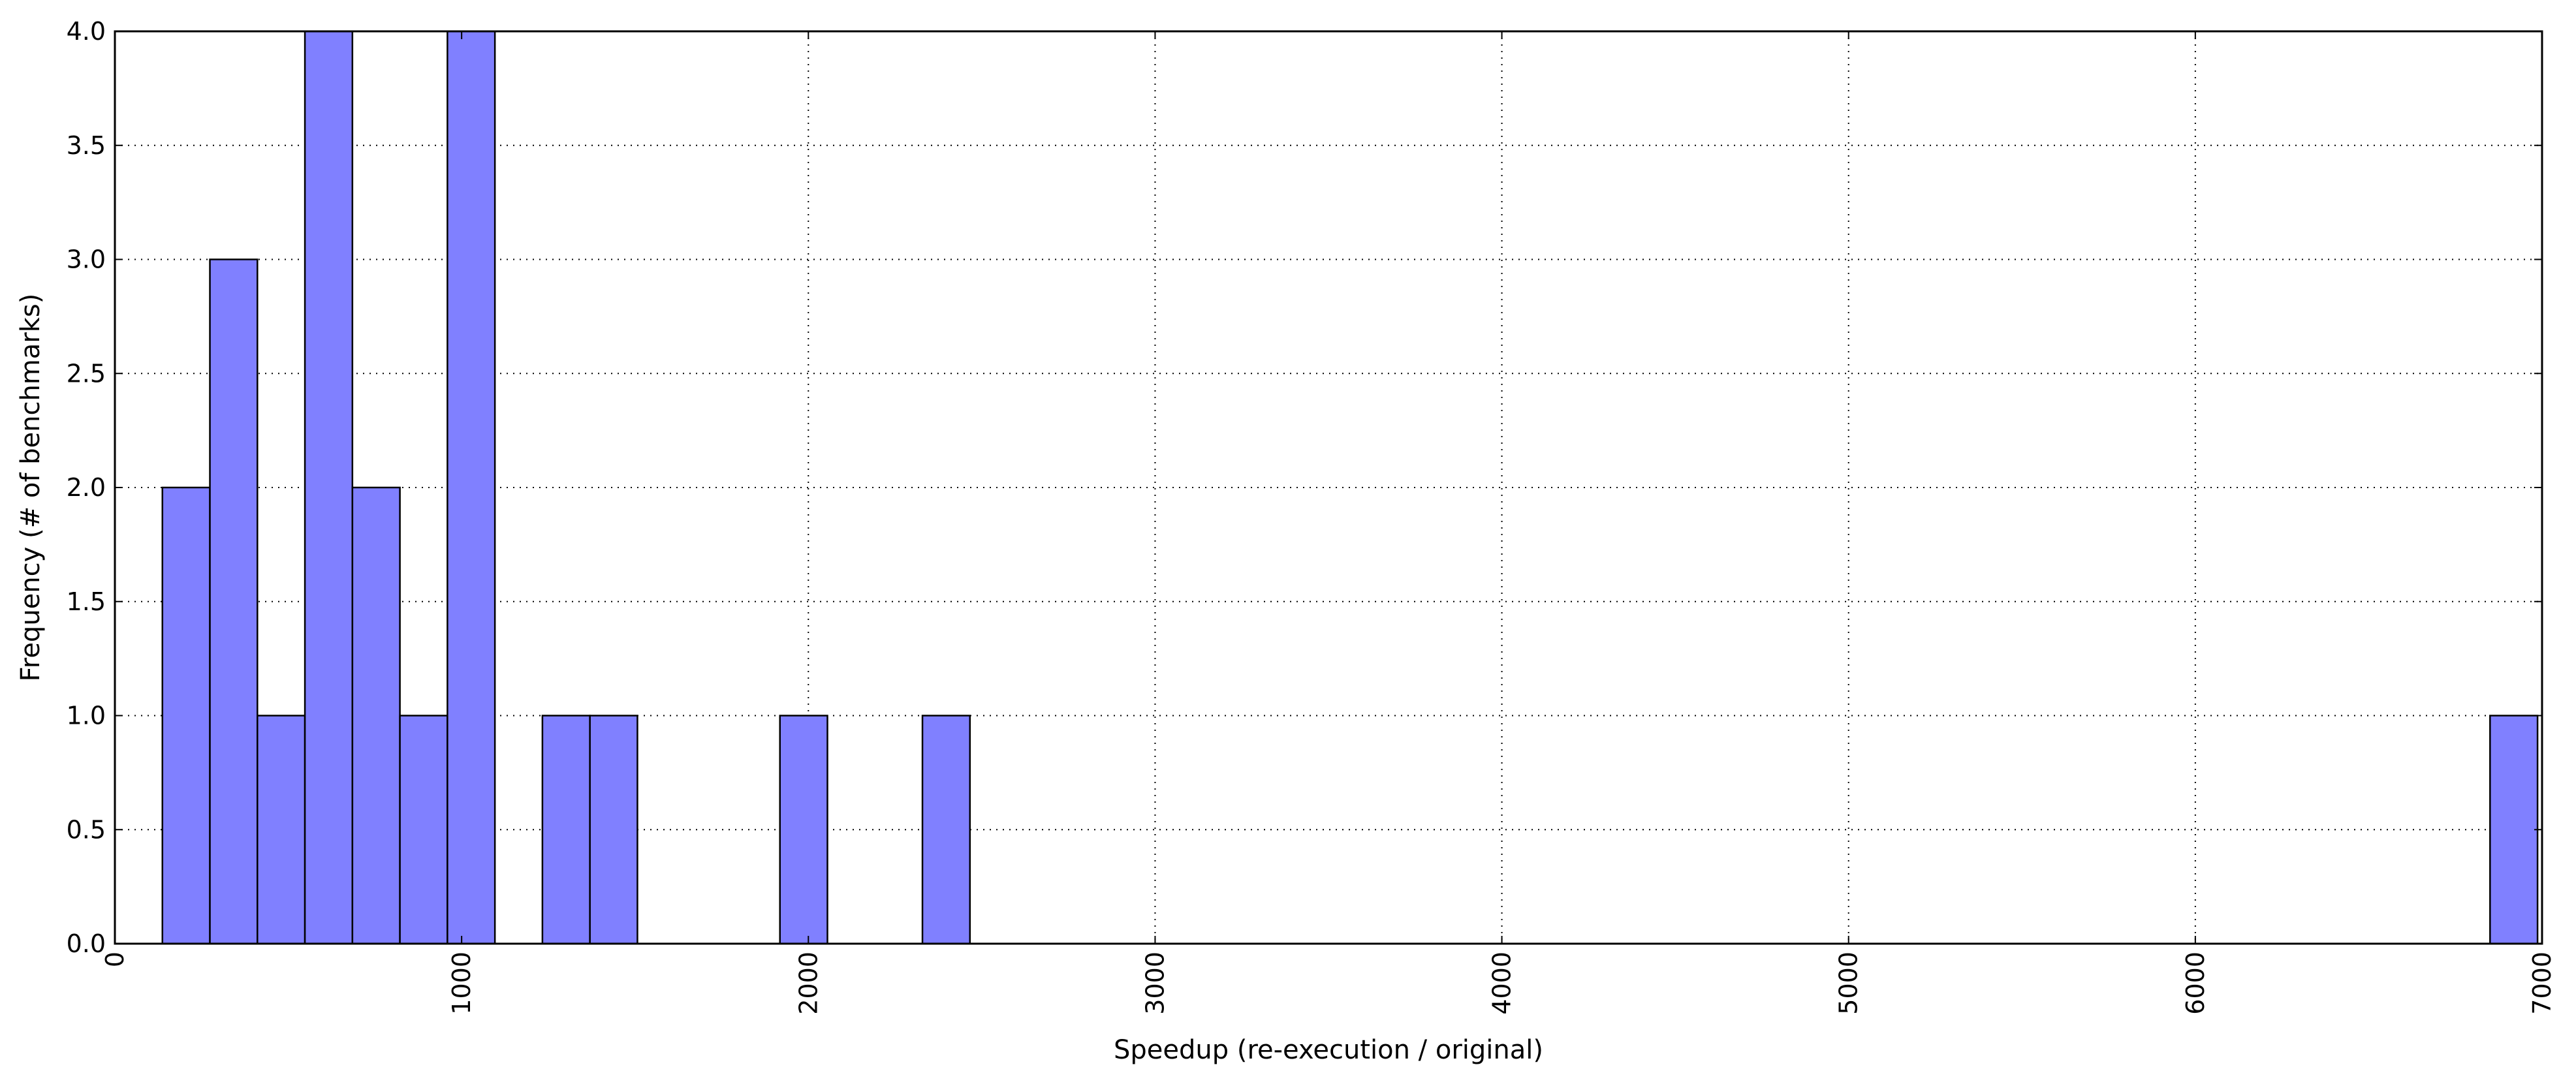  Describe the element at coordinates (86, 31) in the screenshot. I see `y-tick-label: 4.0` at that location.